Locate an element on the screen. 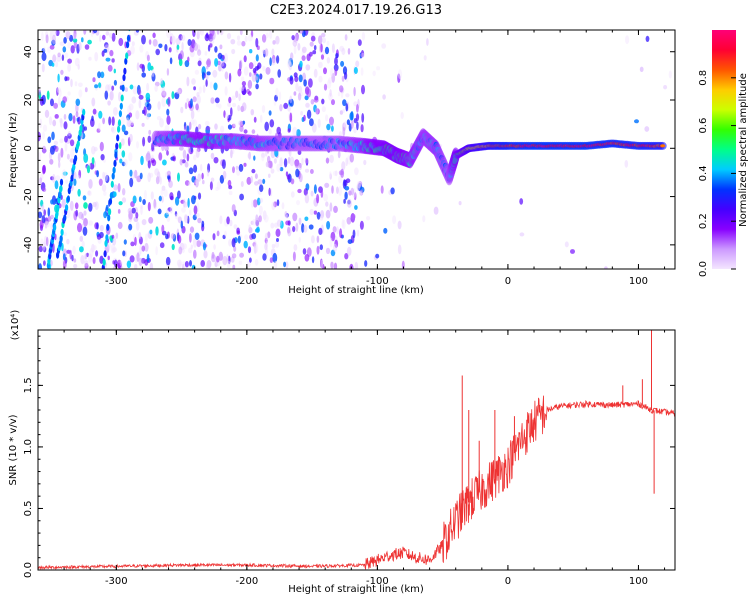  y-tick-label: -20 is located at coordinates (28, 196).